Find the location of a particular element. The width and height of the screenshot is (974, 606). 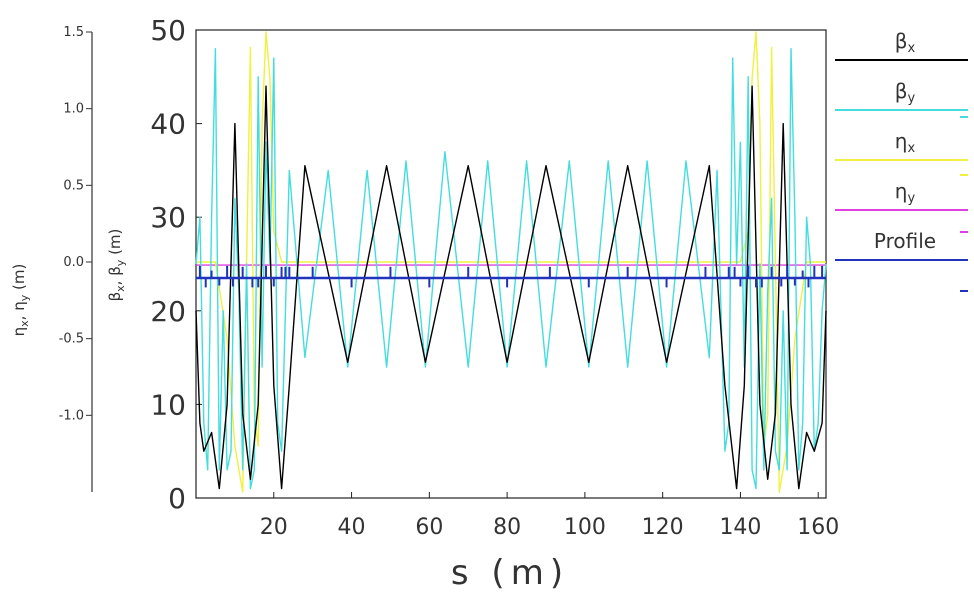

eta-tick-label: 1.5 is located at coordinates (73, 32).